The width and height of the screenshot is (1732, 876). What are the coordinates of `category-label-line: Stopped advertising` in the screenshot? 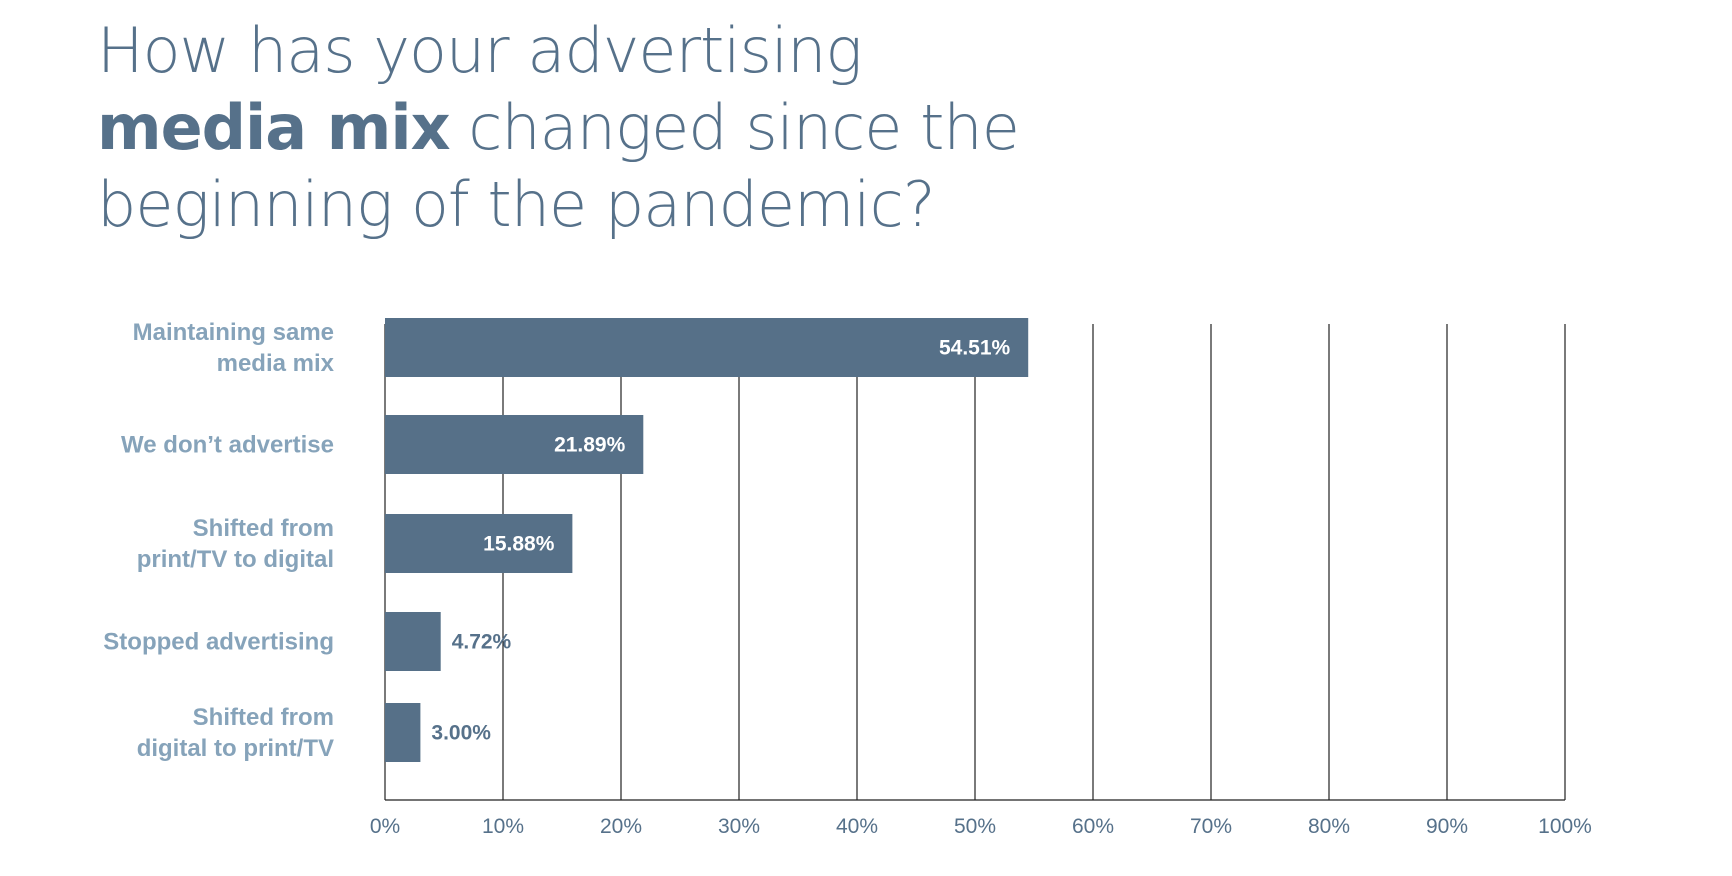 It's located at (218, 642).